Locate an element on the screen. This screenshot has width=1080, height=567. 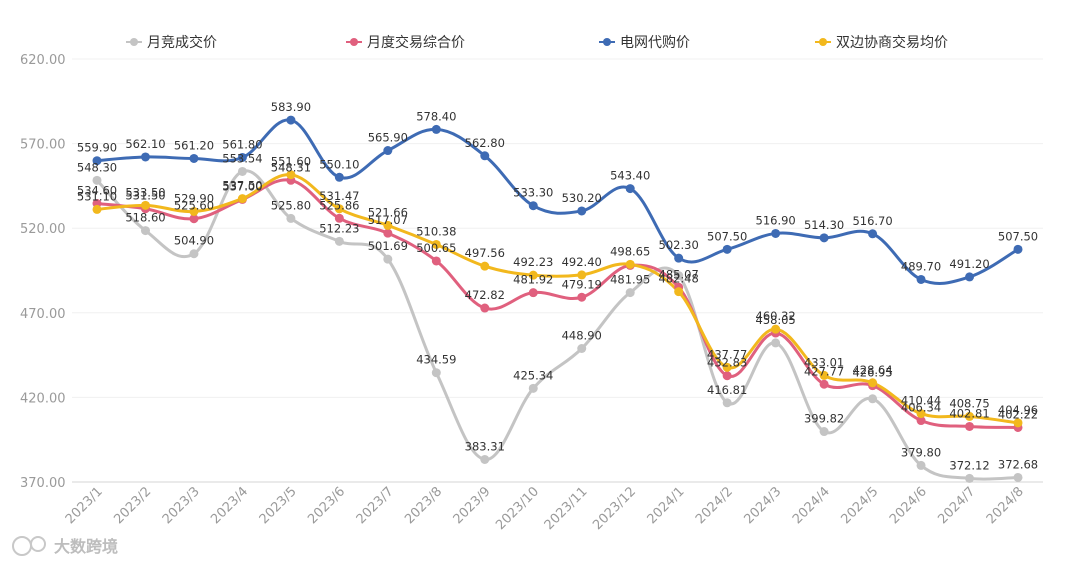
data-label: 531.10 is located at coordinates (97, 196).